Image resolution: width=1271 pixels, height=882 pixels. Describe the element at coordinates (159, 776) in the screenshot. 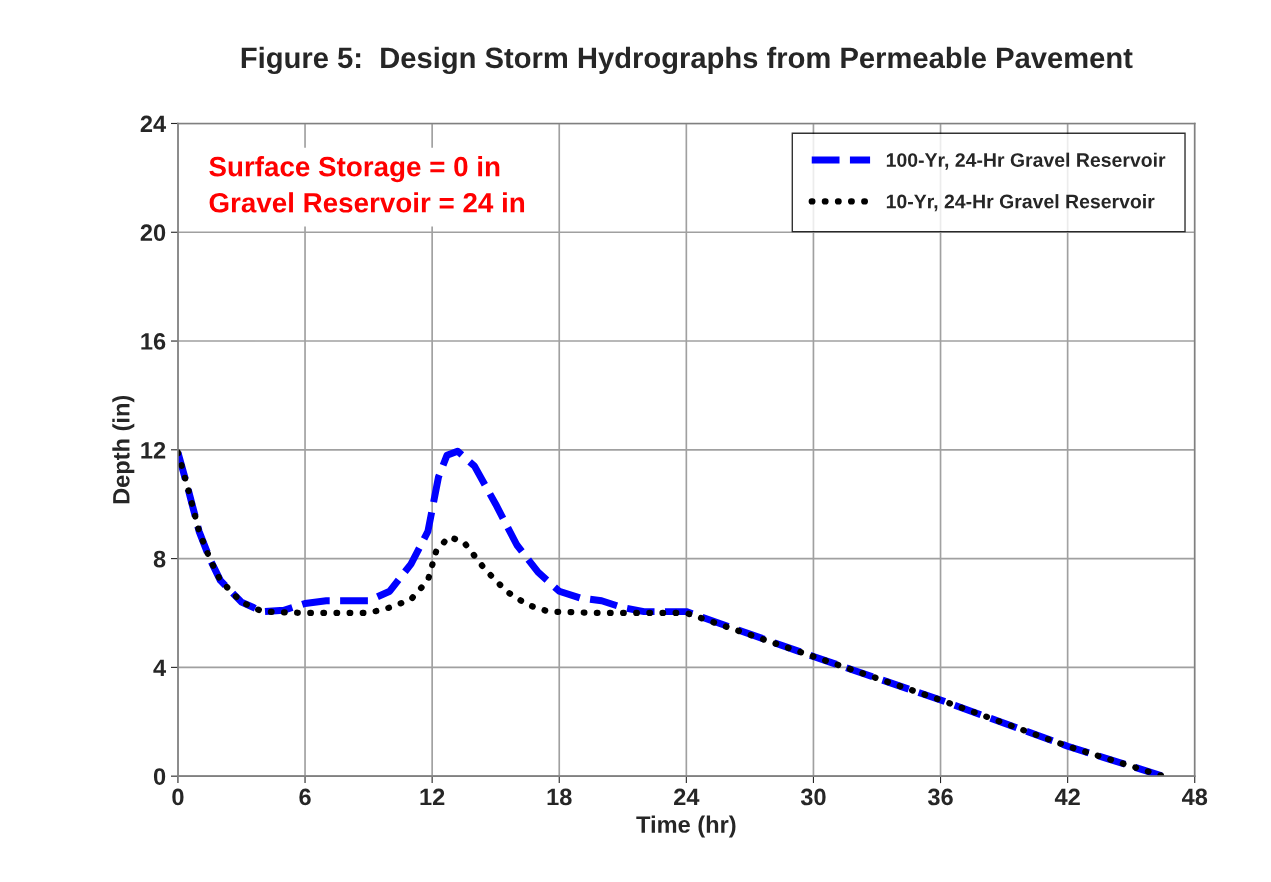

I see `y-tick-label: 0` at that location.